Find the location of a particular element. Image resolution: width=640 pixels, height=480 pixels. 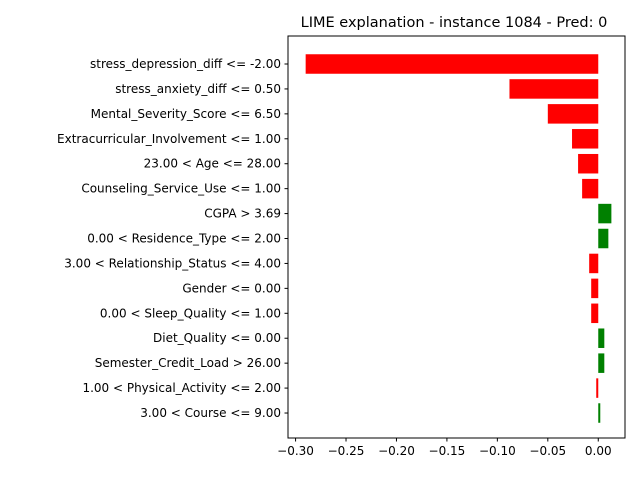

y-tick-label-3: Extracurricular_Involvement <= 1.00 is located at coordinates (169, 139).